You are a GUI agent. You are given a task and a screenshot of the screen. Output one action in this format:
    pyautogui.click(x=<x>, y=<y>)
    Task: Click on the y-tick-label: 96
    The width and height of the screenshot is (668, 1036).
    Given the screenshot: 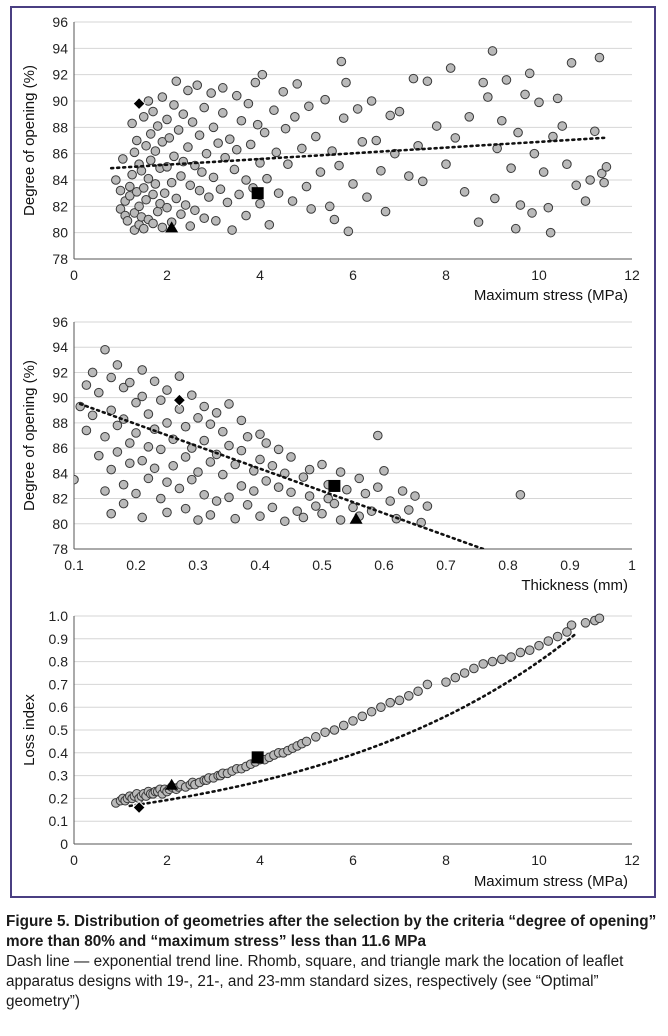 What is the action you would take?
    pyautogui.click(x=60, y=322)
    